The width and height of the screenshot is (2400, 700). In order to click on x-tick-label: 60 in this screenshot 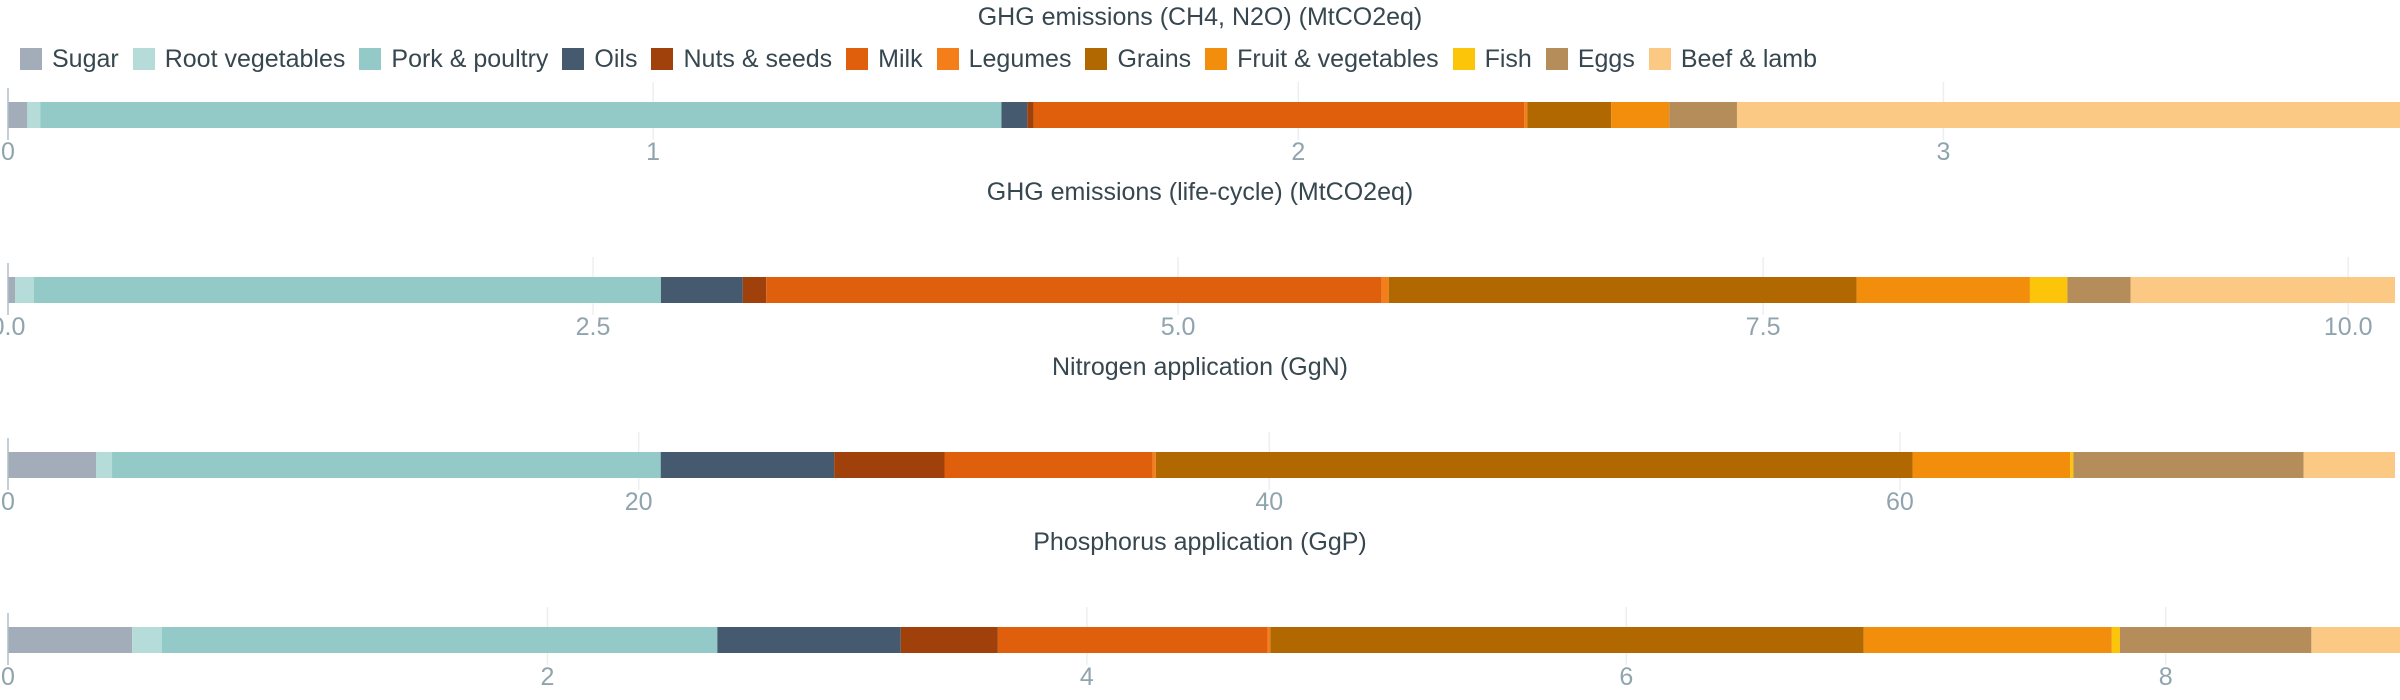, I will do `click(1900, 502)`.